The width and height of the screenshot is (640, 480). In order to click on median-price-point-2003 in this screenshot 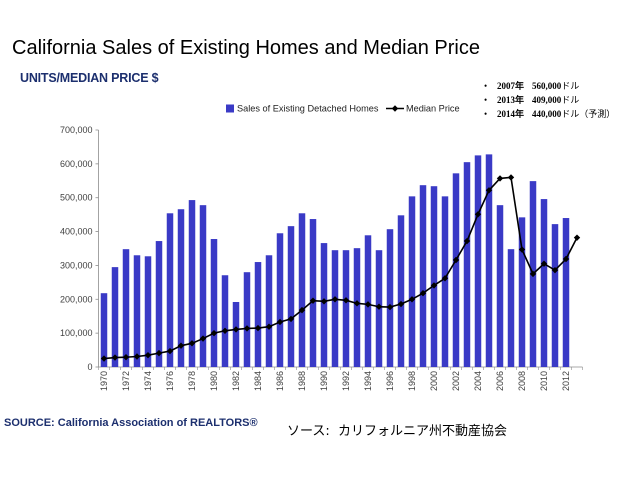, I will do `click(467, 241)`.